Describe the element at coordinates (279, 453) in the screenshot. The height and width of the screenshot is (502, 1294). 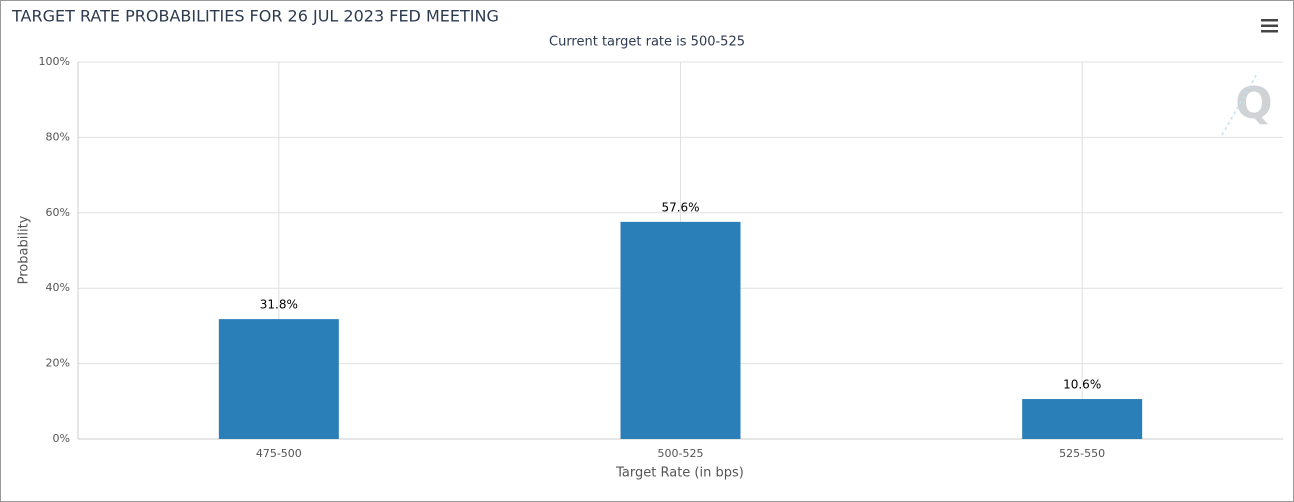
I see `x-tick-label: 475-500` at that location.